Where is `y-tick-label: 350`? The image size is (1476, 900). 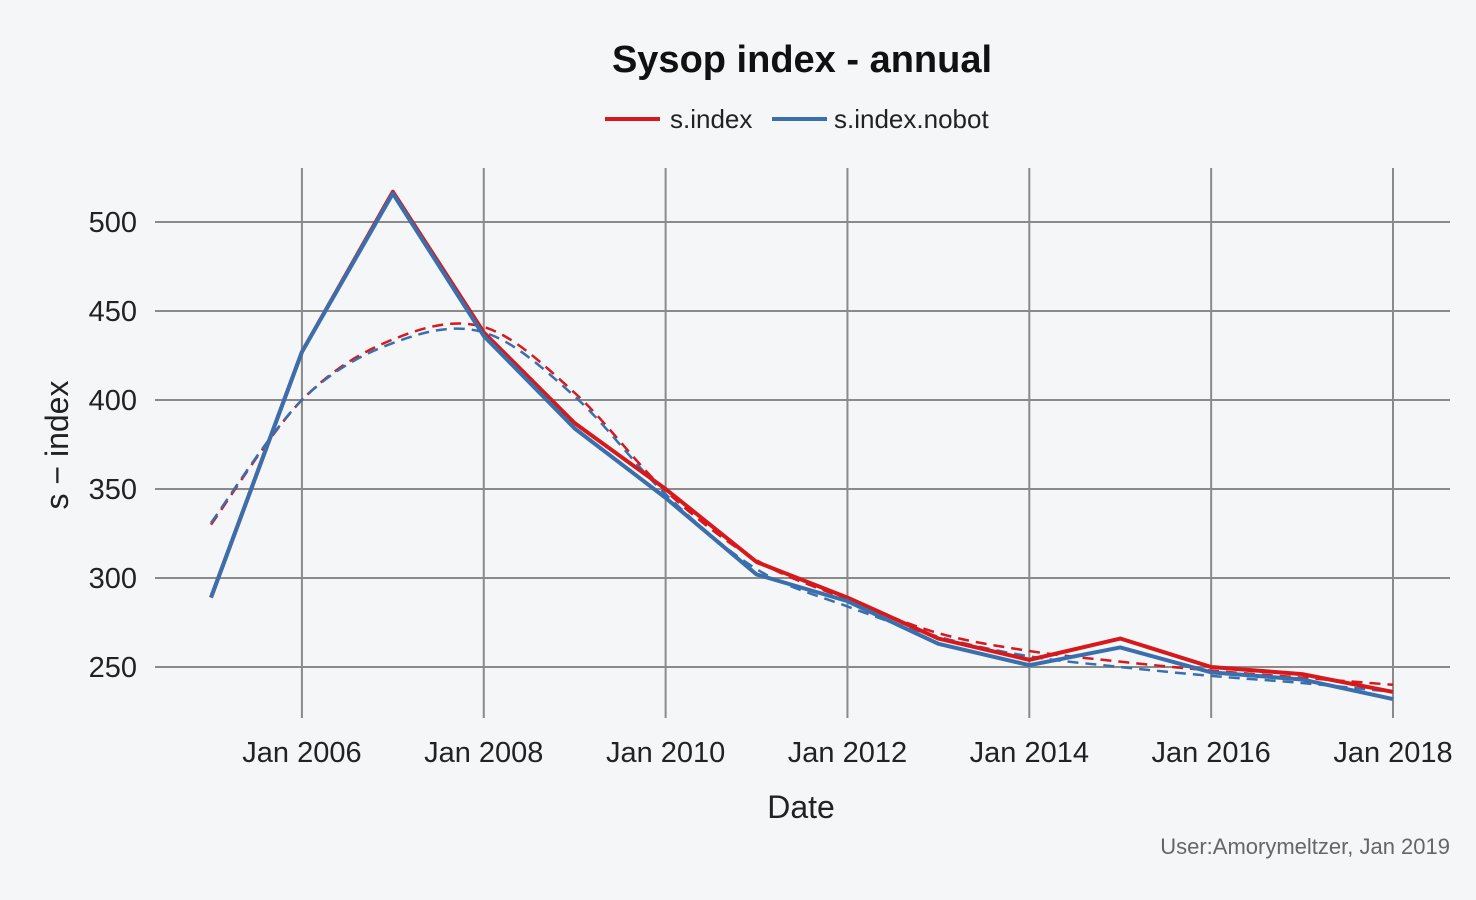
y-tick-label: 350 is located at coordinates (113, 490).